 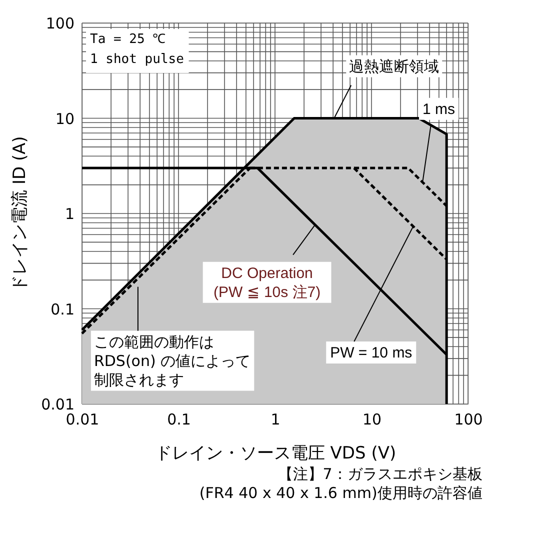 What do you see at coordinates (275, 454) in the screenshot?
I see `x-axis-title: ドレイン・ソース電圧 VDS (V)` at bounding box center [275, 454].